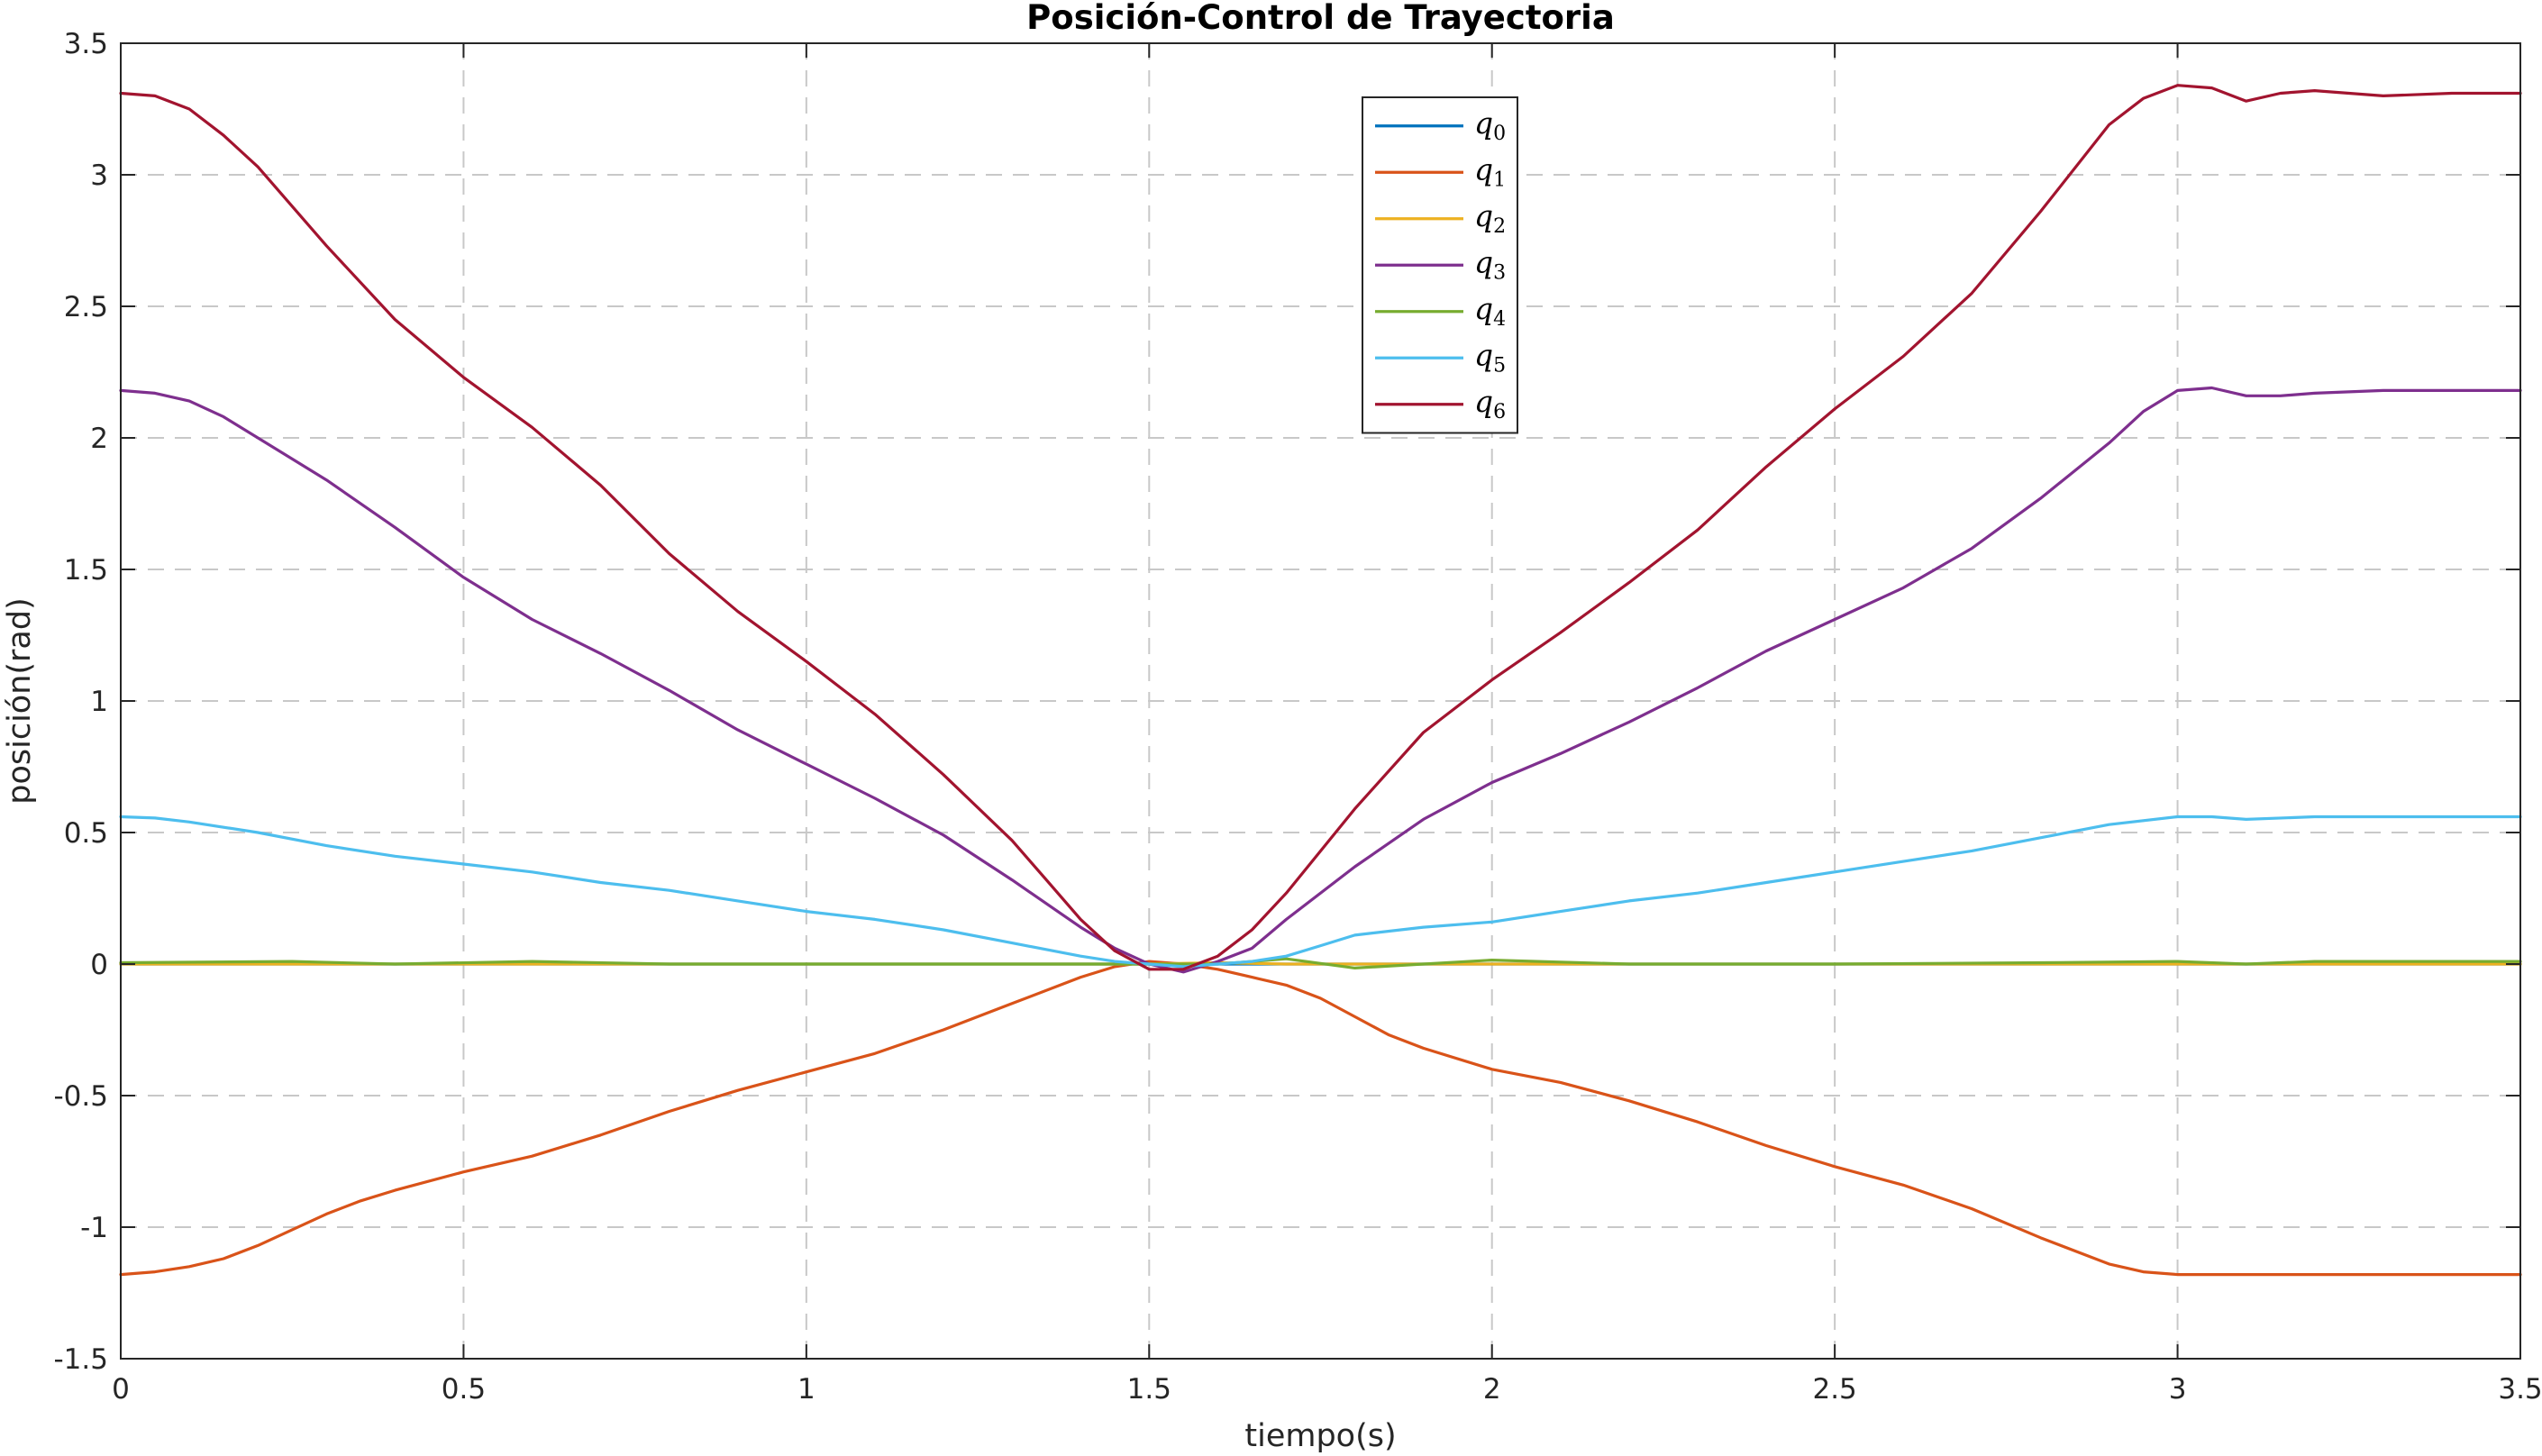 This screenshot has width=2542, height=1456. What do you see at coordinates (86, 570) in the screenshot?
I see `y-tick-label: 1.5` at bounding box center [86, 570].